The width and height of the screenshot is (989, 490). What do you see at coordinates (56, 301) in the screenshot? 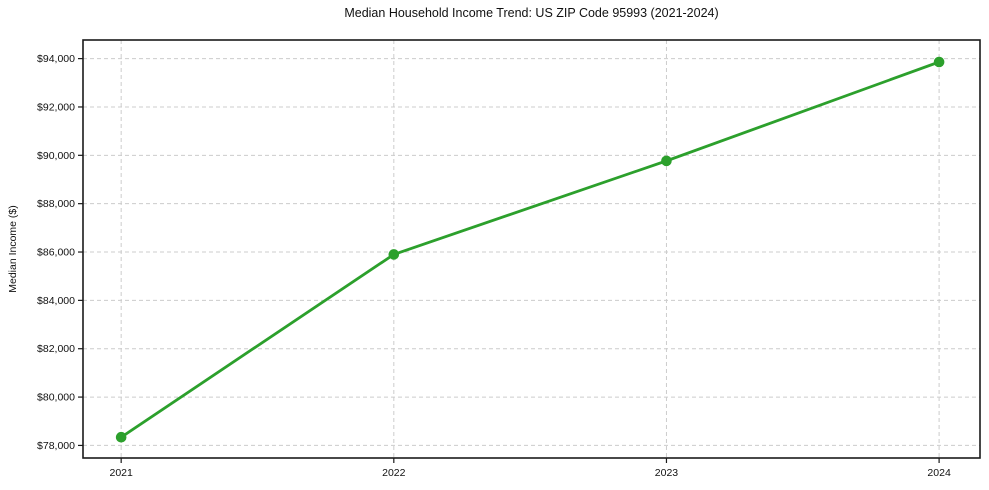
I see `y-tick-label: $84,000` at bounding box center [56, 301].